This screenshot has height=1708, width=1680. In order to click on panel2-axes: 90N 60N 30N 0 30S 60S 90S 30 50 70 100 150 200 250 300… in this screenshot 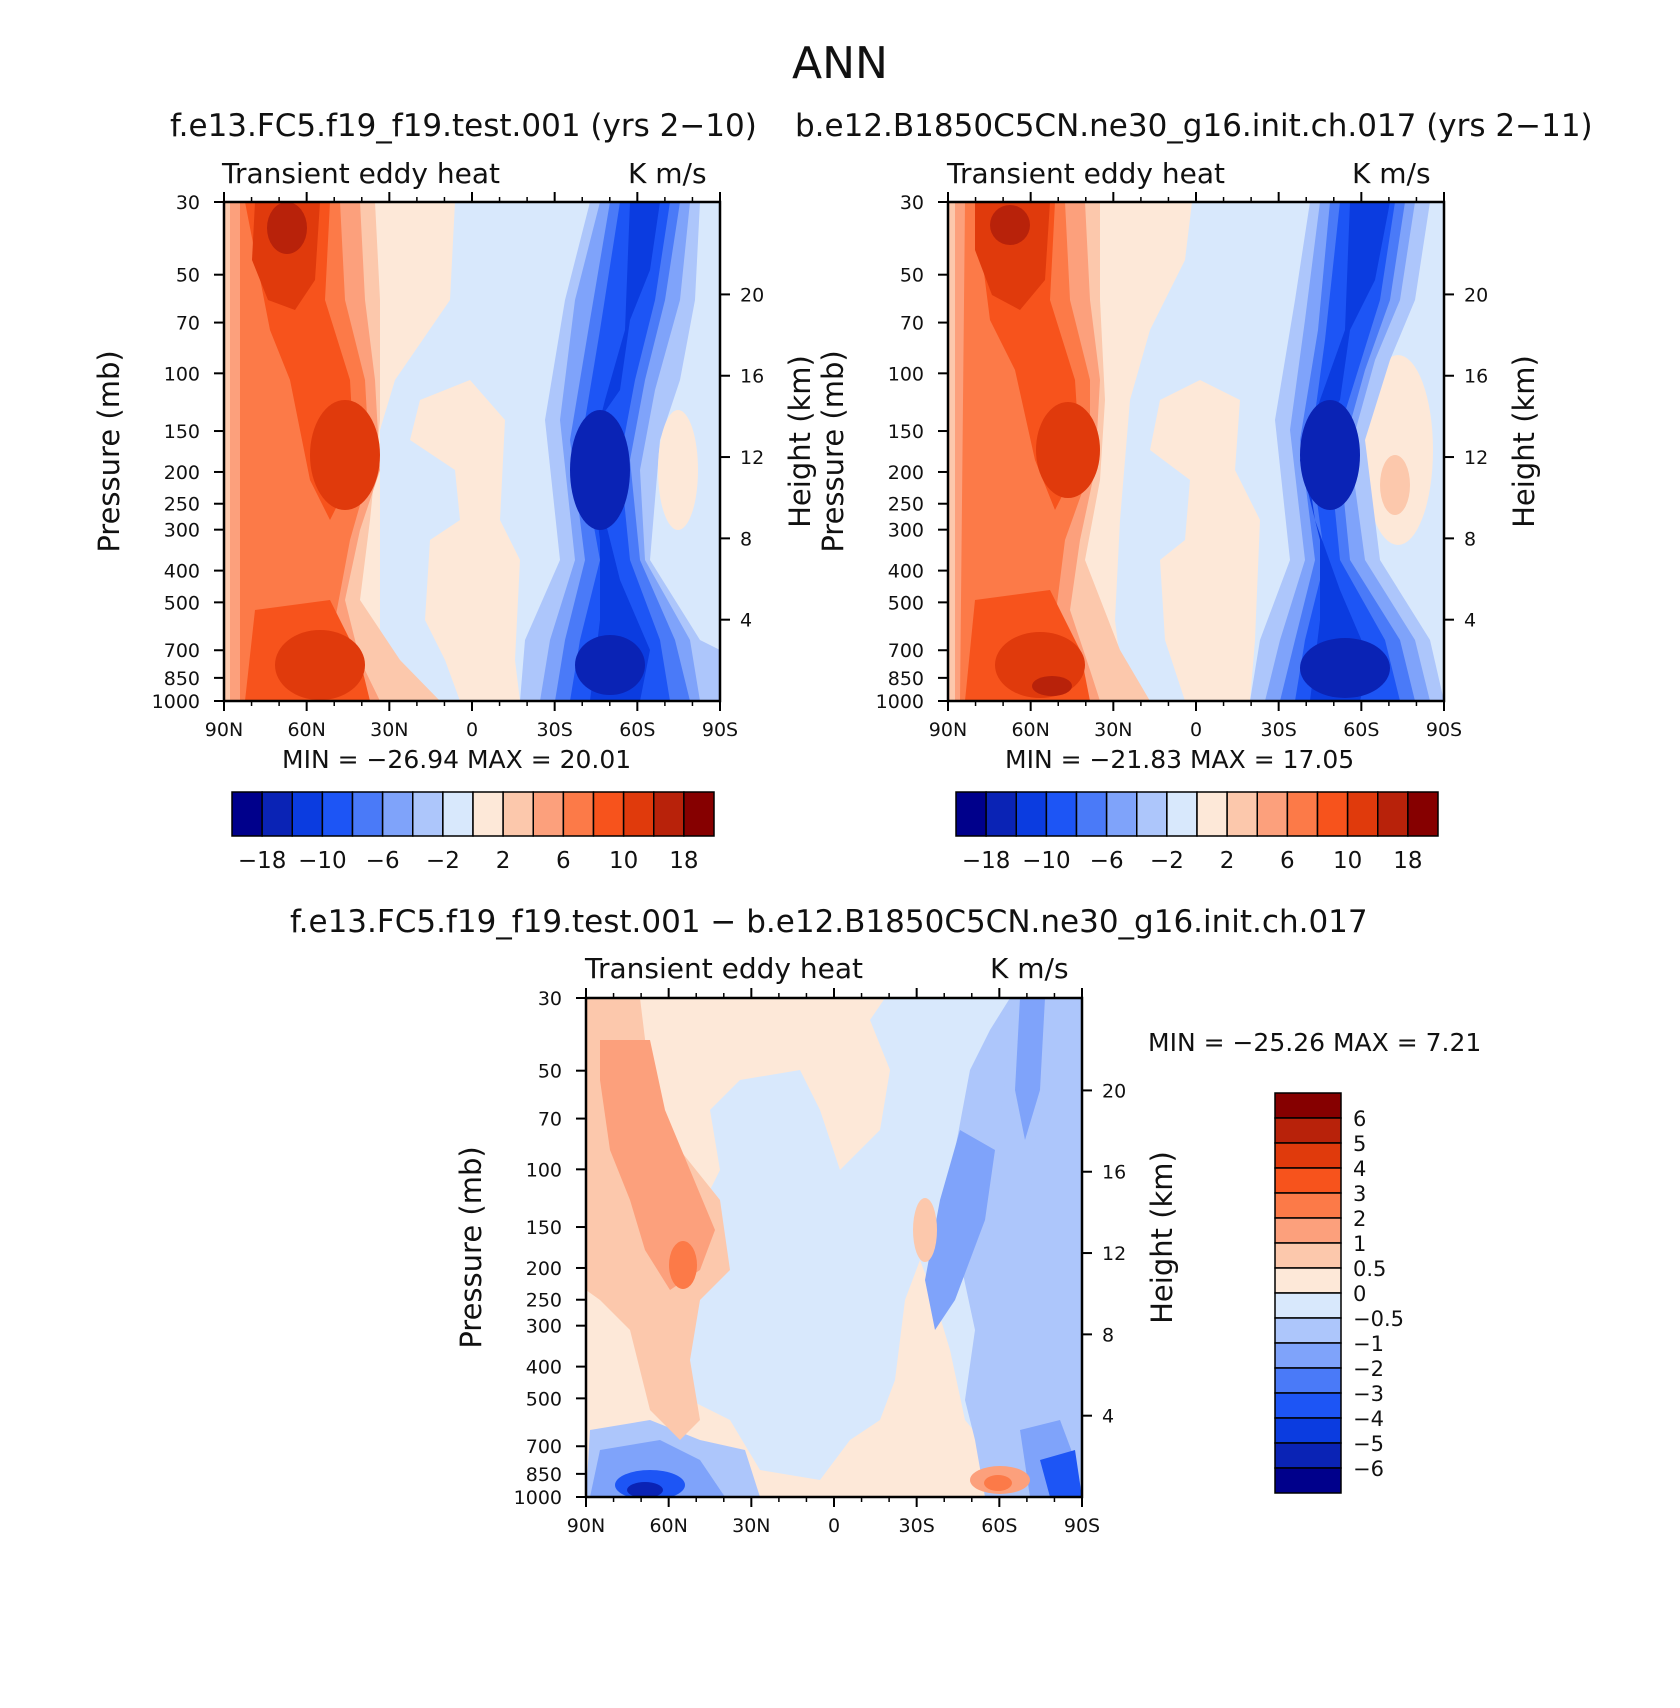, I will do `click(1178, 466)`.